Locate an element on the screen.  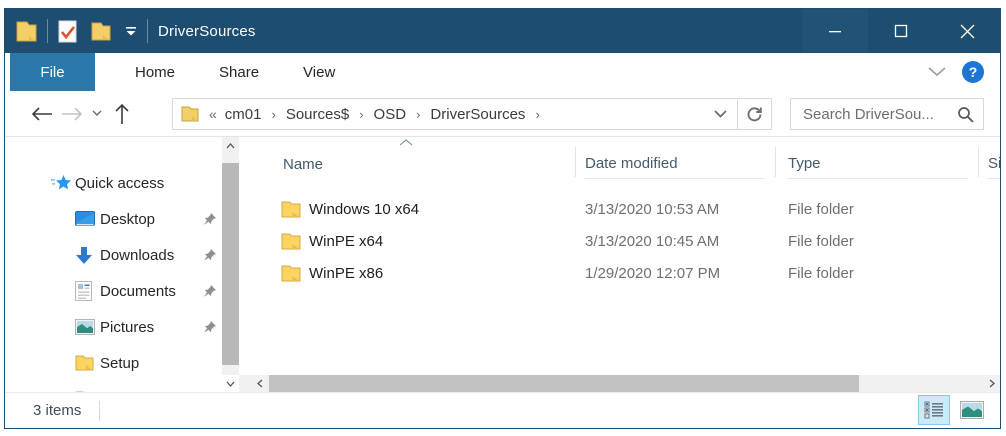
sidebar-item-label: Documents is located at coordinates (138, 291).